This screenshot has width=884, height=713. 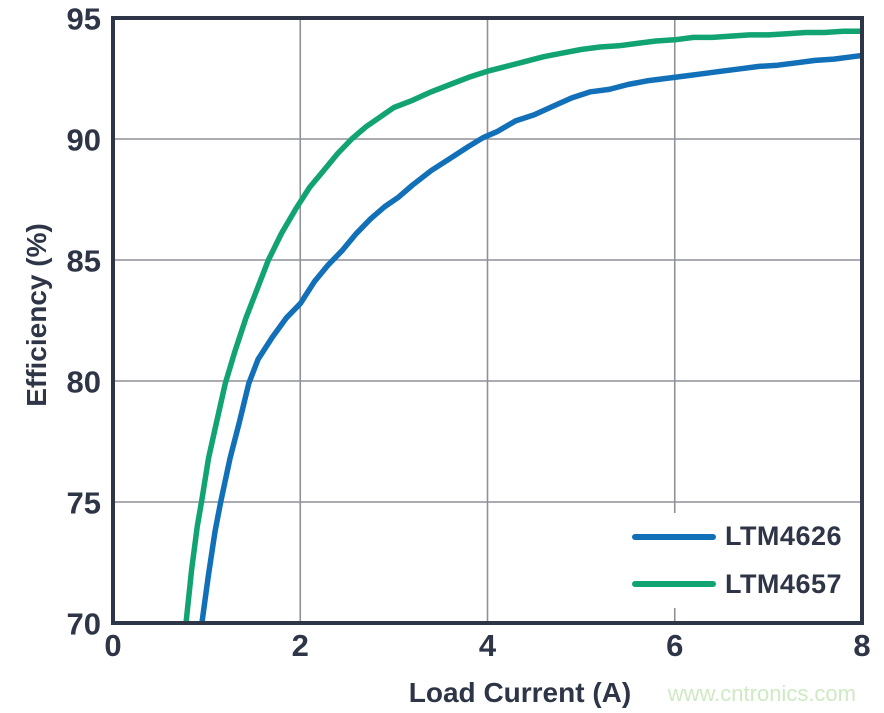 I want to click on x-tick-label: 8, so click(x=861, y=645).